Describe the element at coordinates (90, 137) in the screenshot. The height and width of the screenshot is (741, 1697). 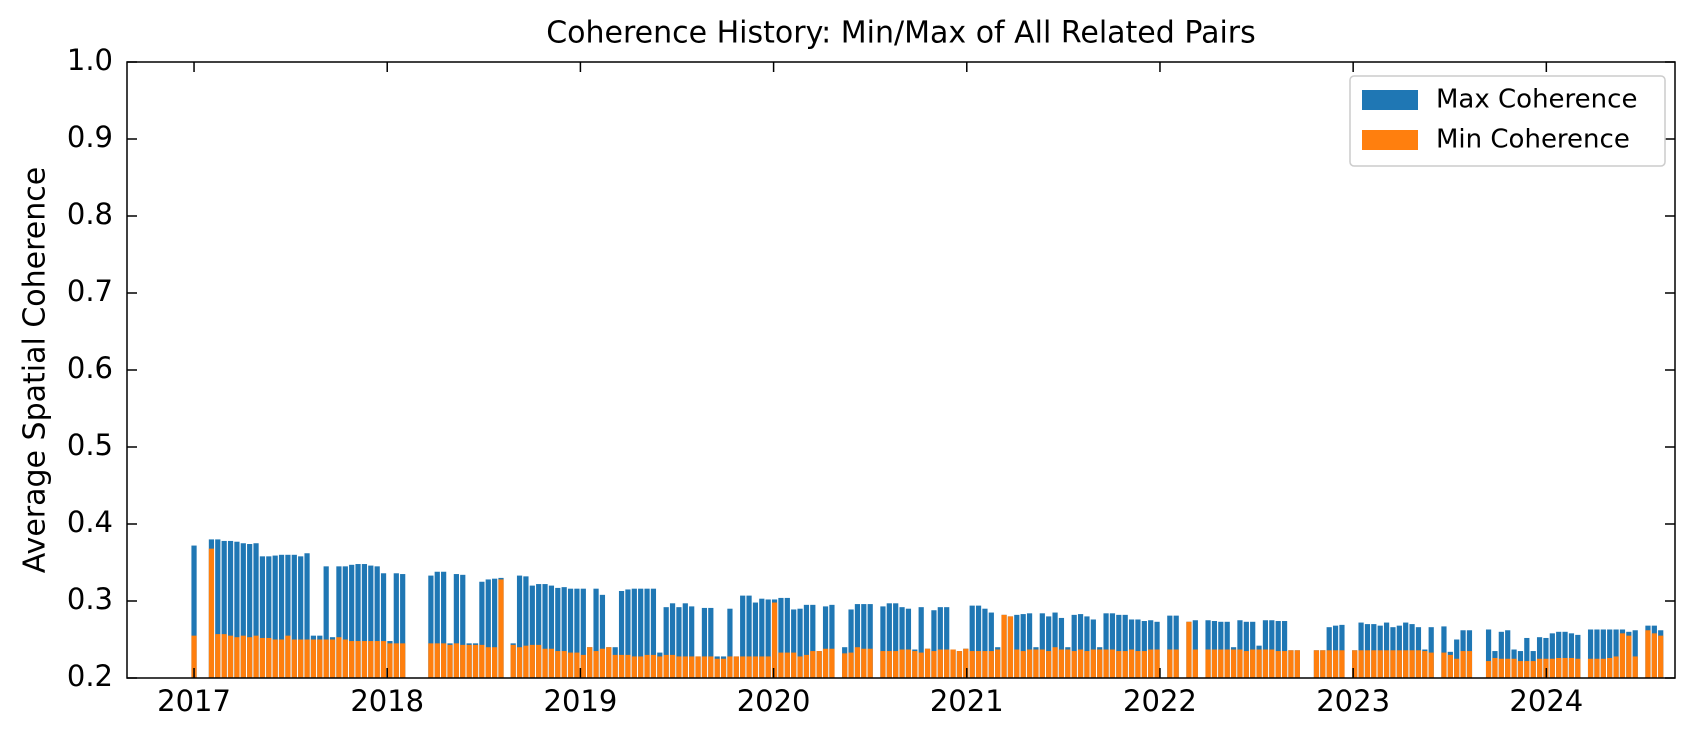
I see `y-tick-label: 0.9` at that location.